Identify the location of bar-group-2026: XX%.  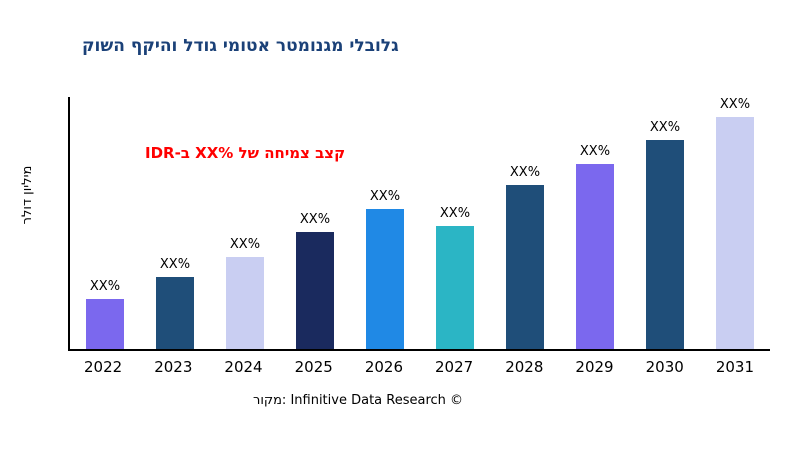
(385, 269).